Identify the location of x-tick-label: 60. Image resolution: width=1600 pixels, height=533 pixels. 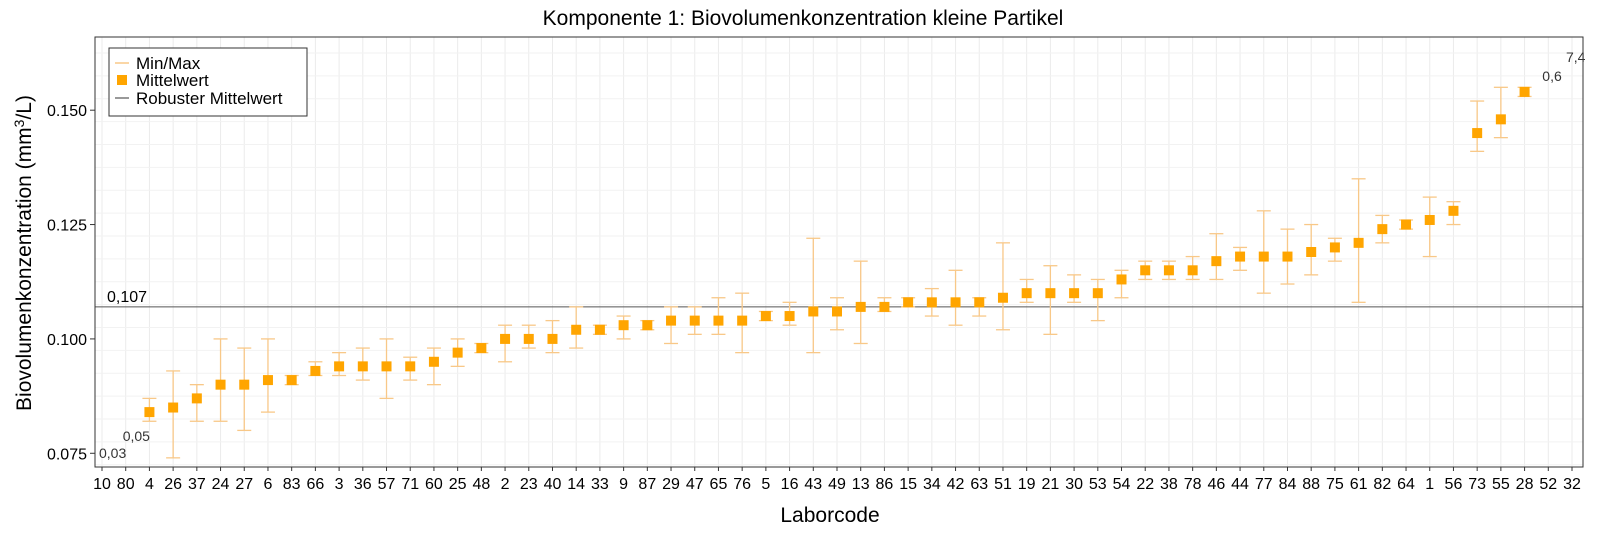
(434, 484).